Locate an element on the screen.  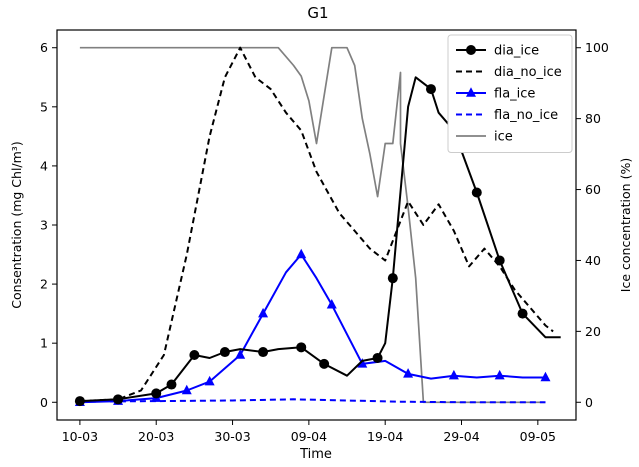
y2-tick-label-40: 40 is located at coordinates (593, 260).